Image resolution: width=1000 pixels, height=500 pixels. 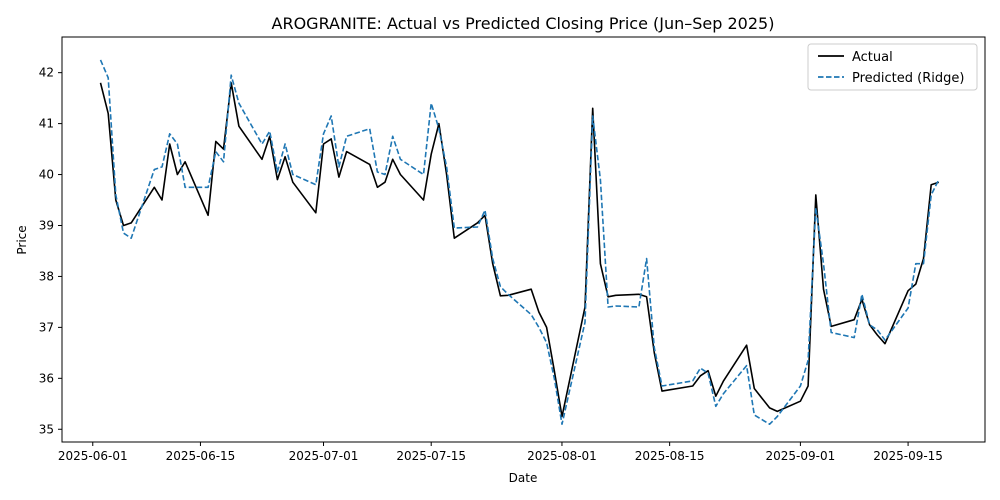 What do you see at coordinates (46, 276) in the screenshot?
I see `y-tick-label: 38` at bounding box center [46, 276].